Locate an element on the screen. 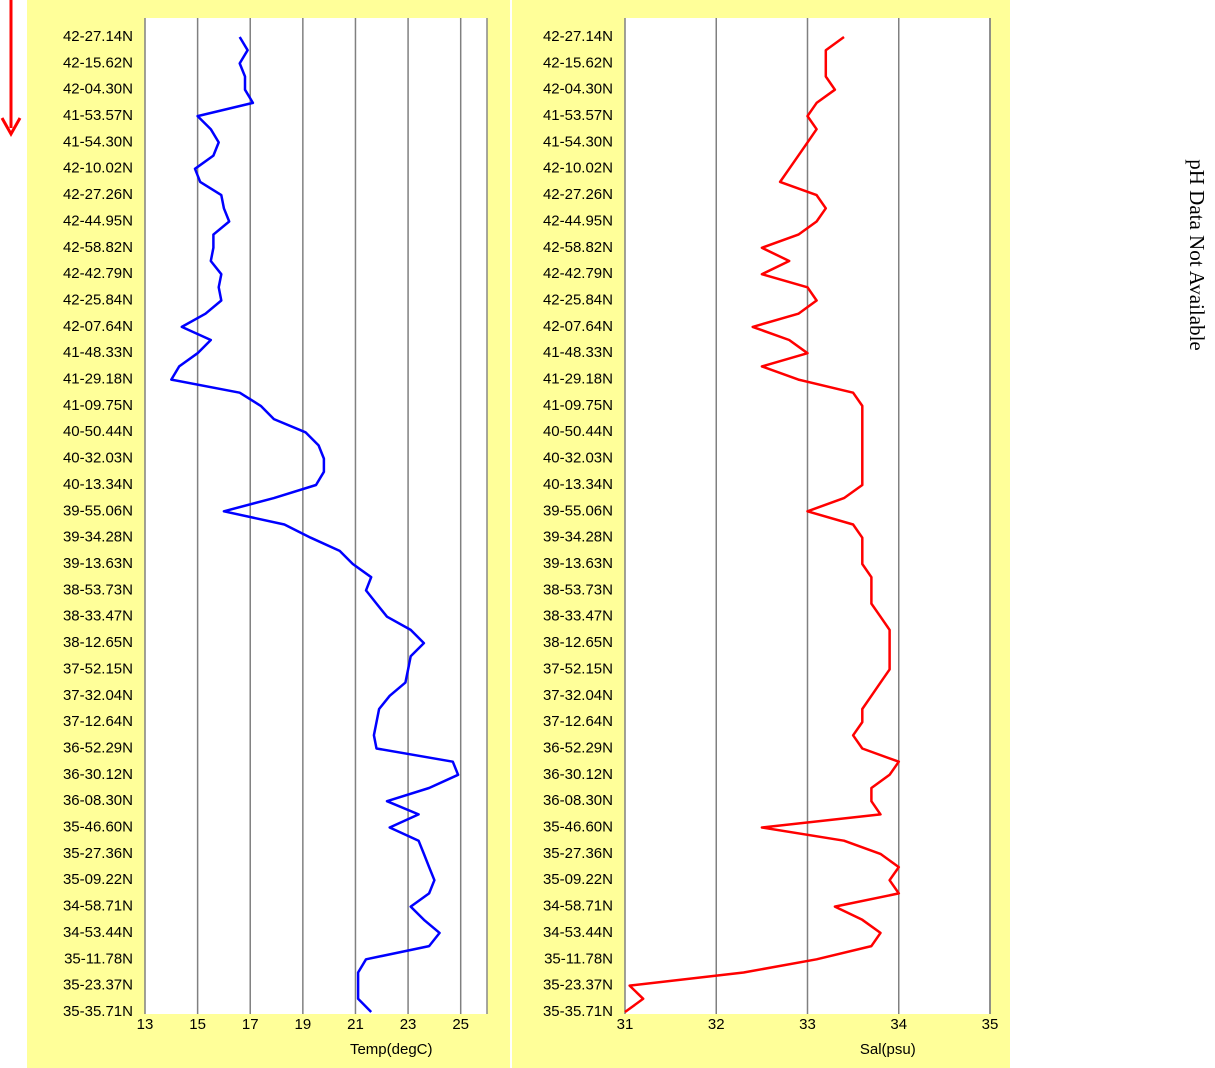 The image size is (1215, 1068). x-tick-label: 34 is located at coordinates (898, 1024).